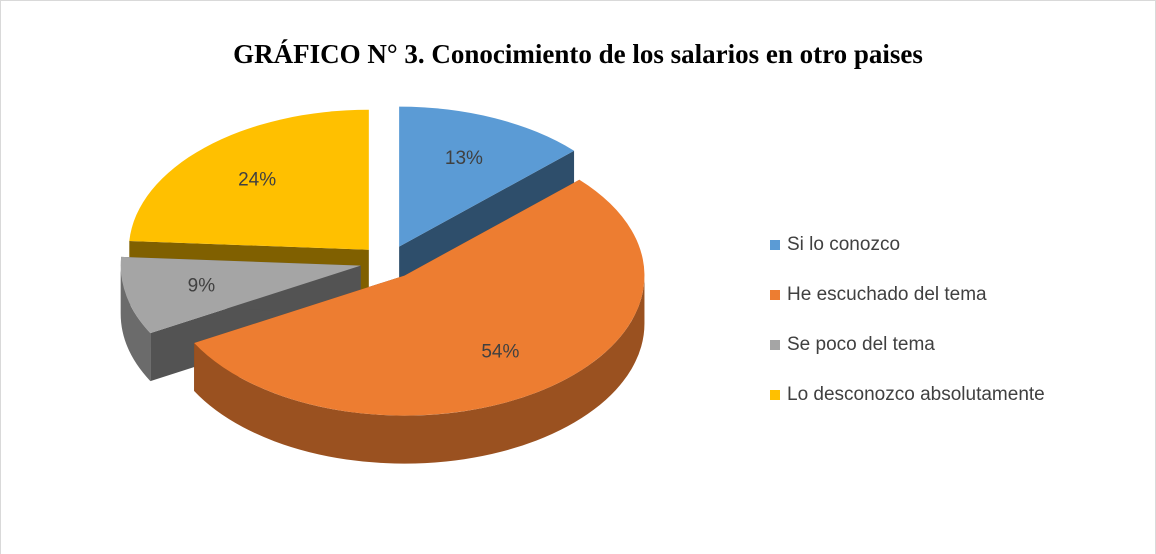 The image size is (1156, 554). What do you see at coordinates (257, 179) in the screenshot?
I see `data-label: 24%` at bounding box center [257, 179].